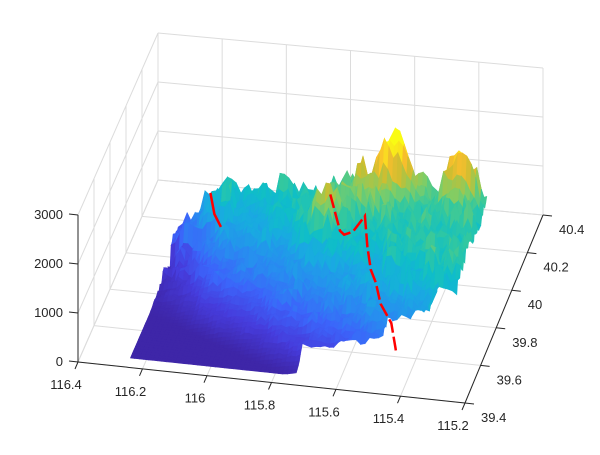 The image size is (600, 455). What do you see at coordinates (66, 384) in the screenshot?
I see `x-tick-label: 116.4` at bounding box center [66, 384].